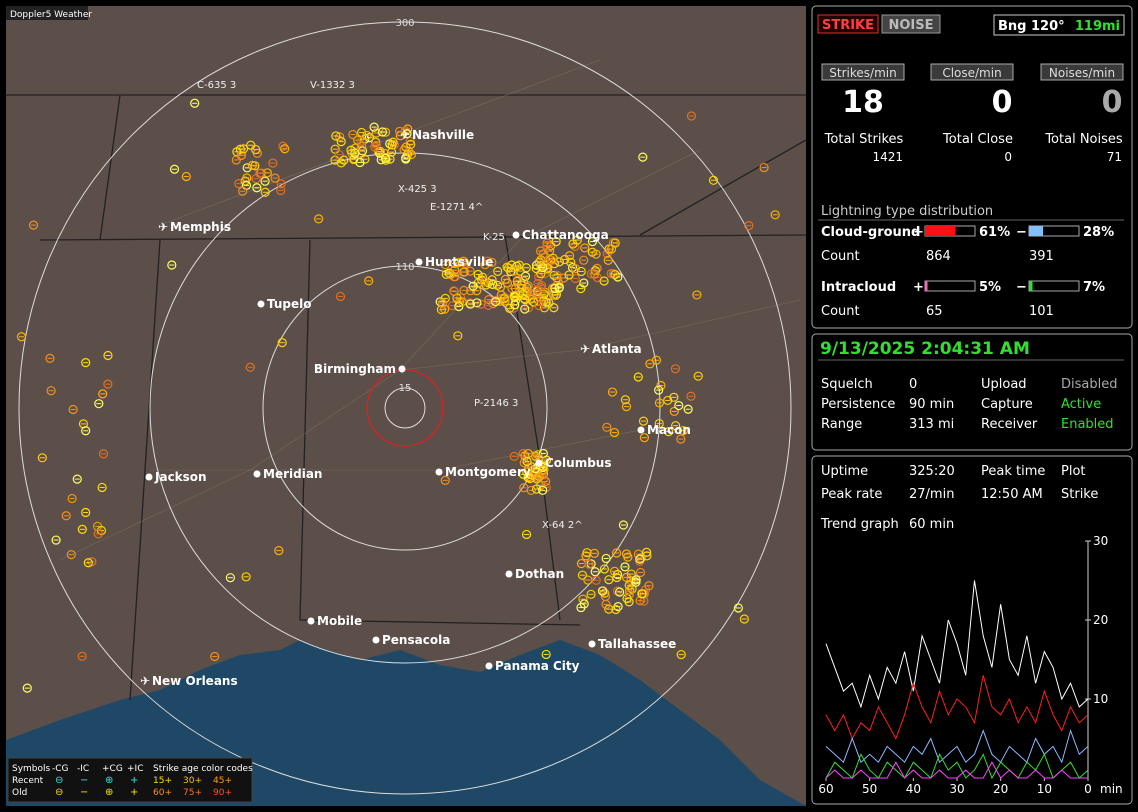 The image size is (1138, 812). I want to click on percent: 61%, so click(994, 232).